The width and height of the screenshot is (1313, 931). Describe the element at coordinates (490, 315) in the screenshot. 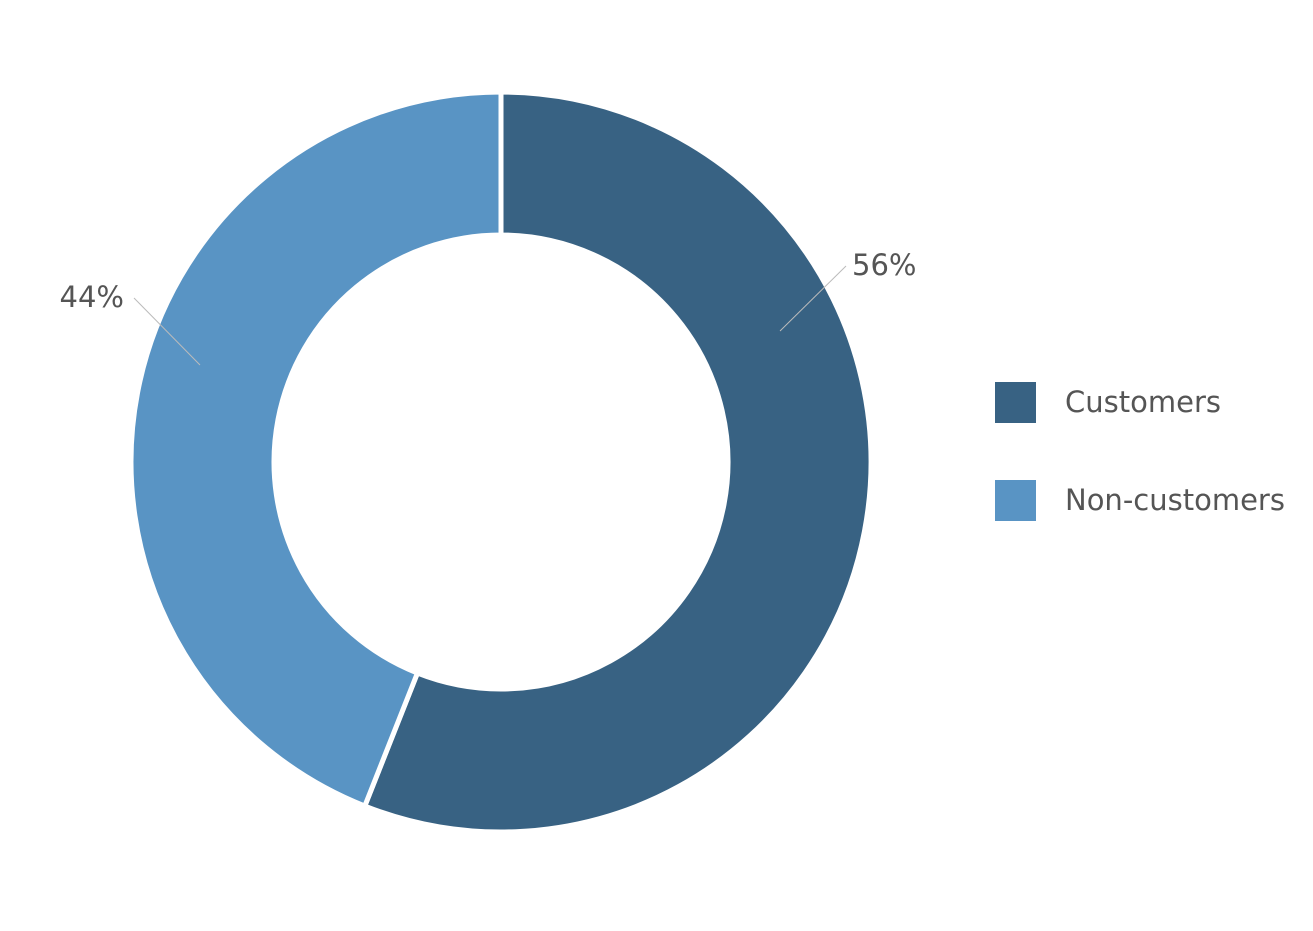

I see `leader-lines` at that location.